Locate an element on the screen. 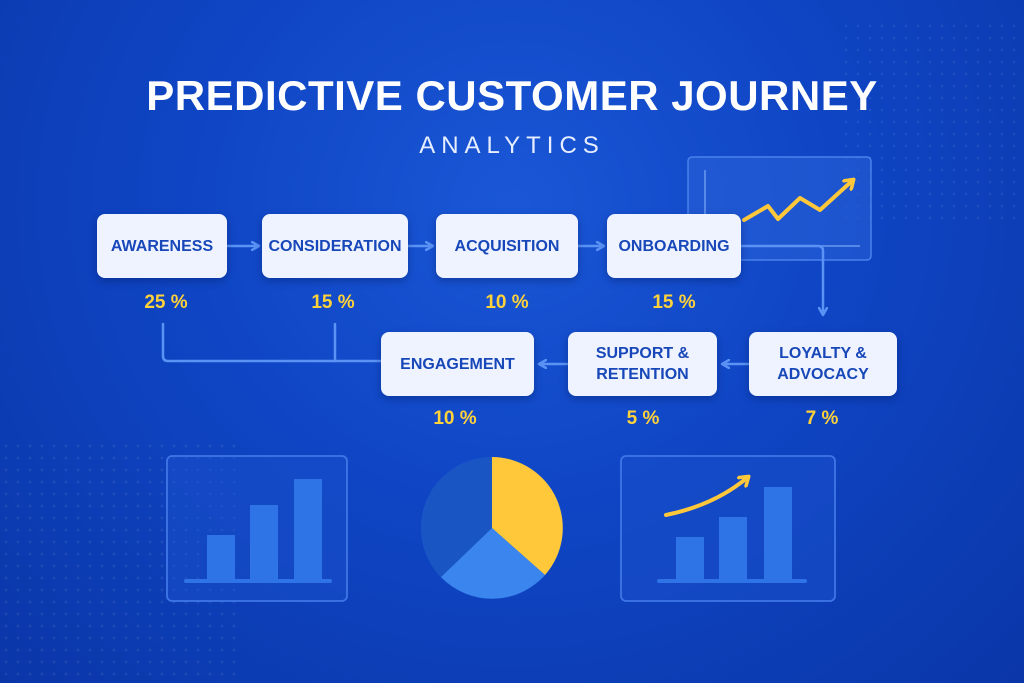  stage-acquisition: ACQUISITION is located at coordinates (507, 246).